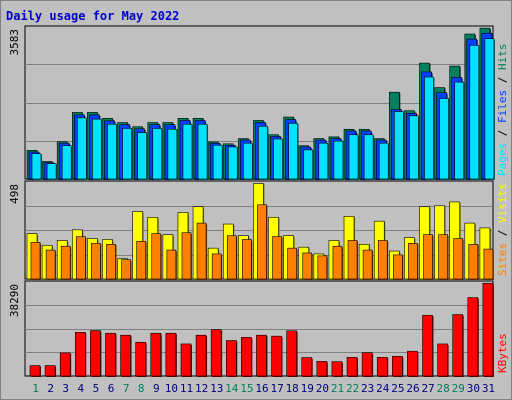 The height and width of the screenshot is (400, 512). Describe the element at coordinates (337, 388) in the screenshot. I see `x-tick-label: 21` at that location.